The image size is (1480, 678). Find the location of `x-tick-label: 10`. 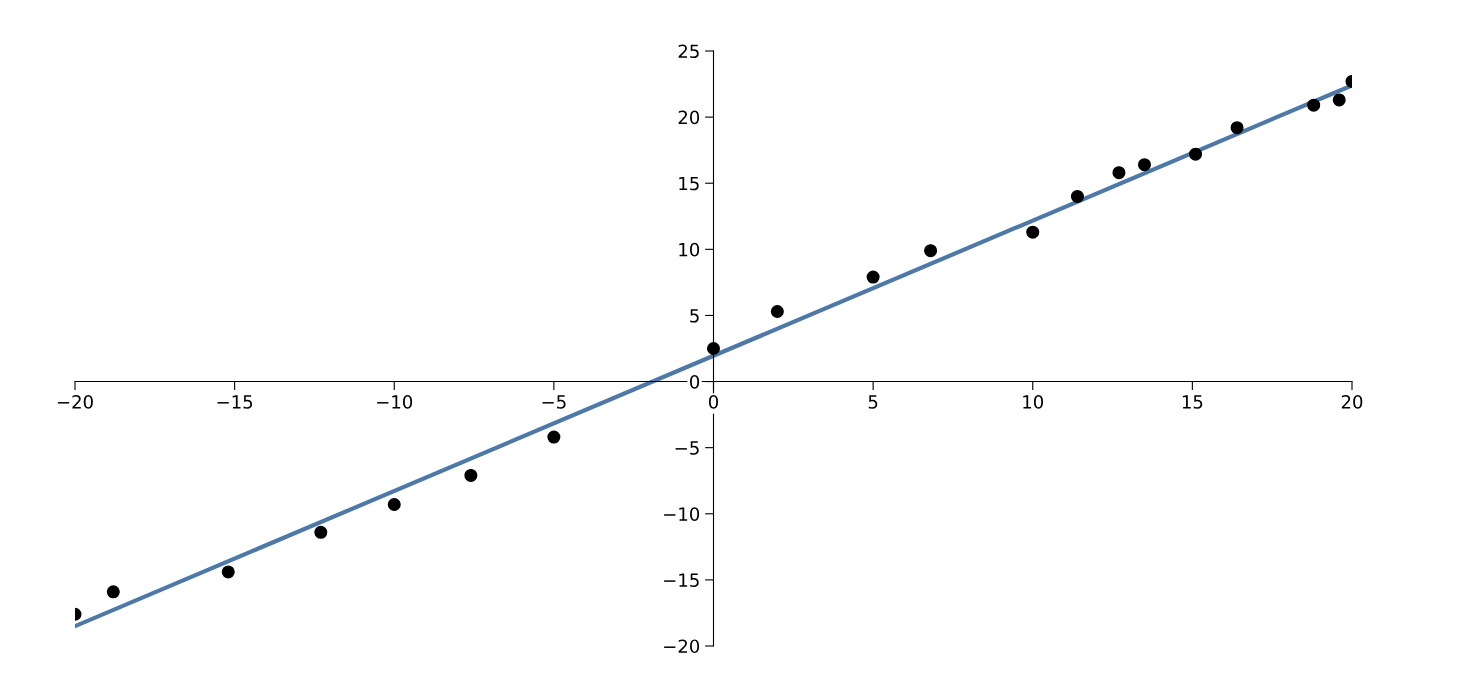

x-tick-label: 10 is located at coordinates (1033, 402).